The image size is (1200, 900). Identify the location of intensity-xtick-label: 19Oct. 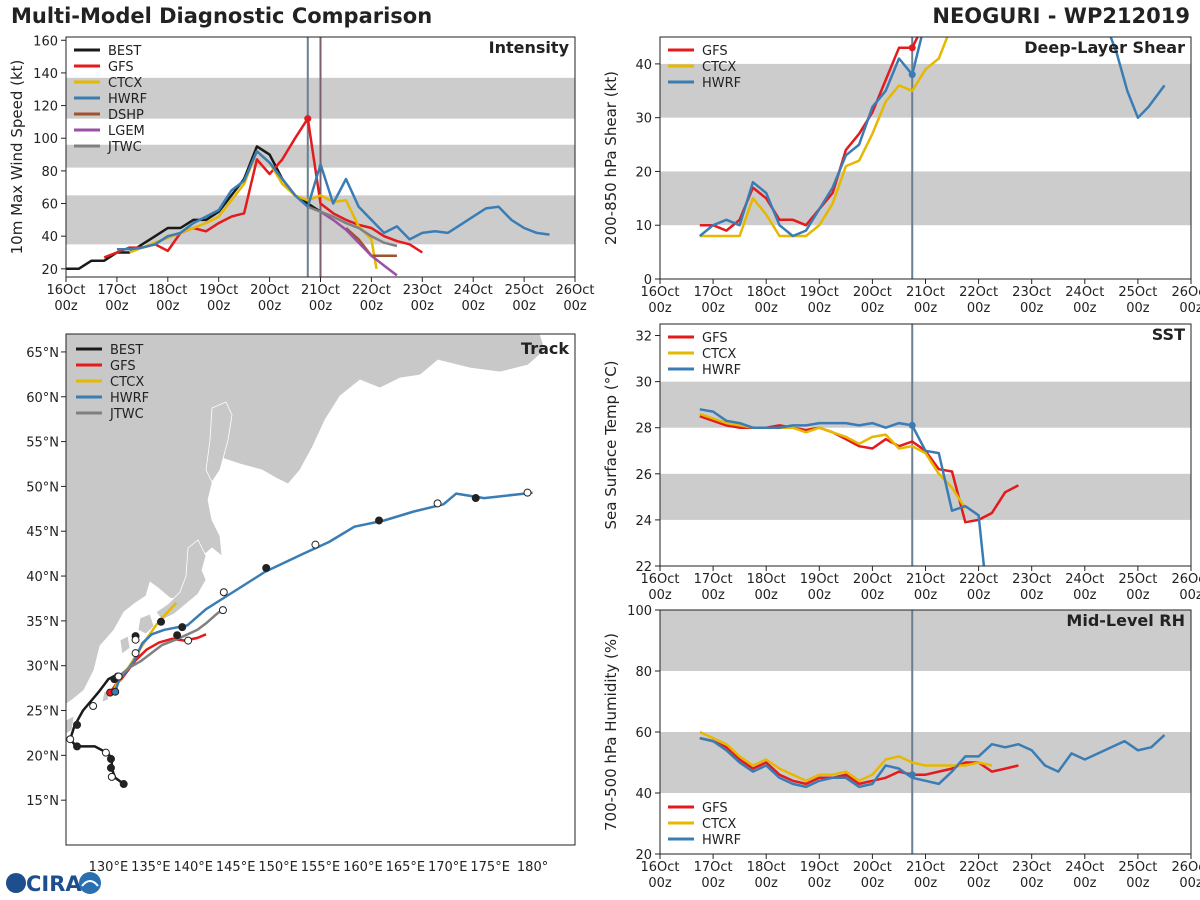
(218, 290).